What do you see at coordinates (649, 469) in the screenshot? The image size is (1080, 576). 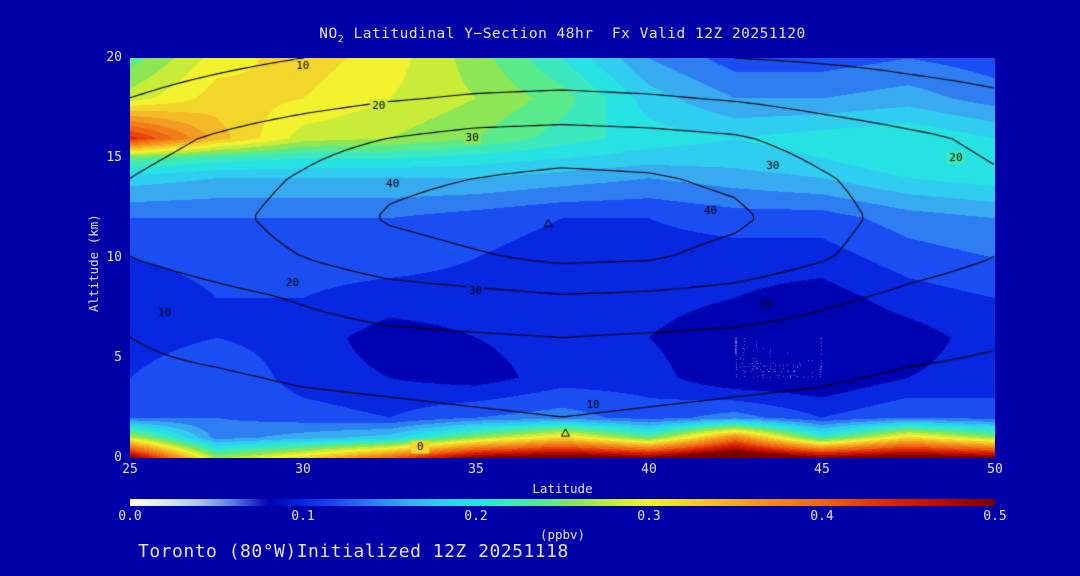 I see `x-tick-label: 40` at bounding box center [649, 469].